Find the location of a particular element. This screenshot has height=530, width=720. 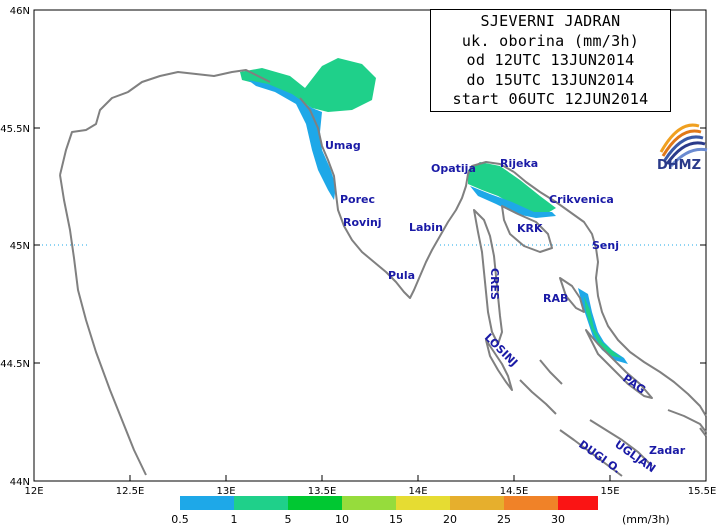

legend-label-15: 15 is located at coordinates (396, 519).